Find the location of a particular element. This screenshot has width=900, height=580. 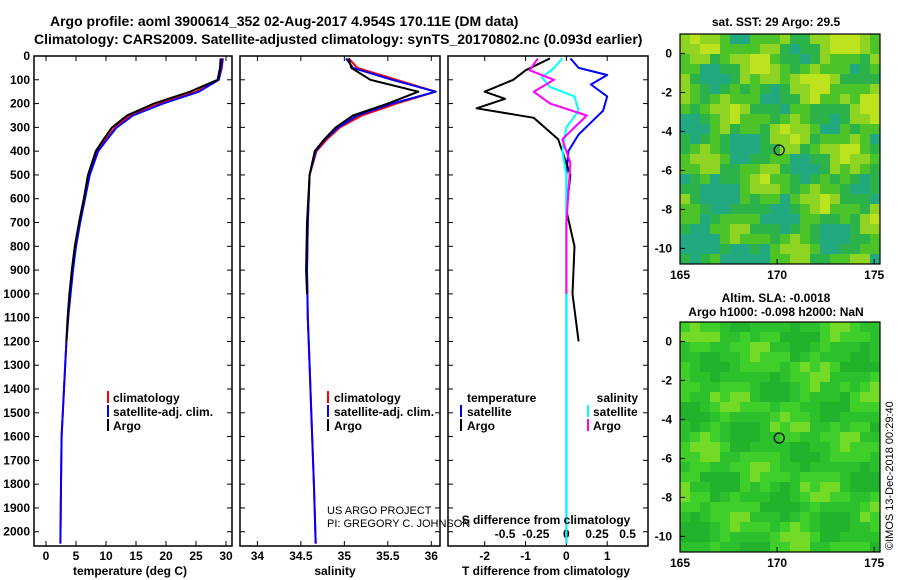

x-tick-label: 0 is located at coordinates (46, 556).